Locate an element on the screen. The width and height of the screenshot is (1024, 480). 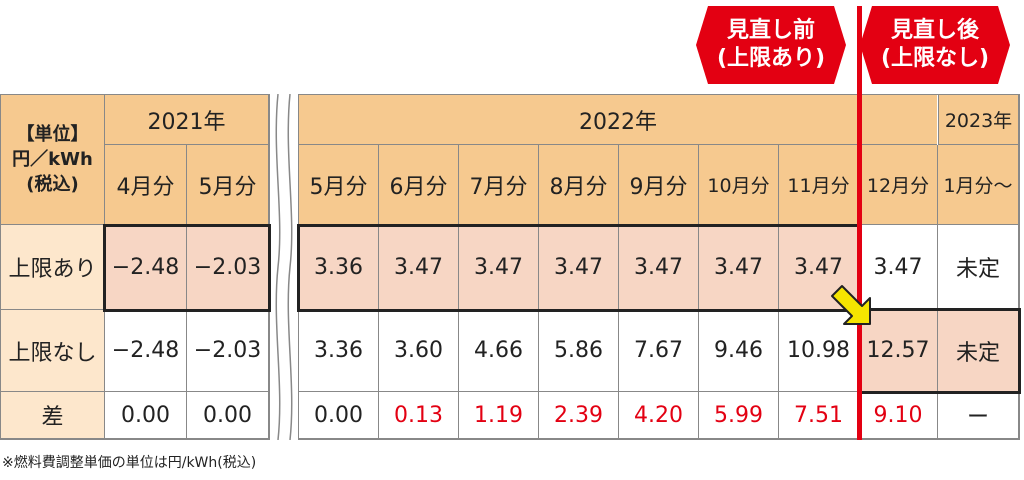
highlight-box-2021-capped is located at coordinates (187, 268).